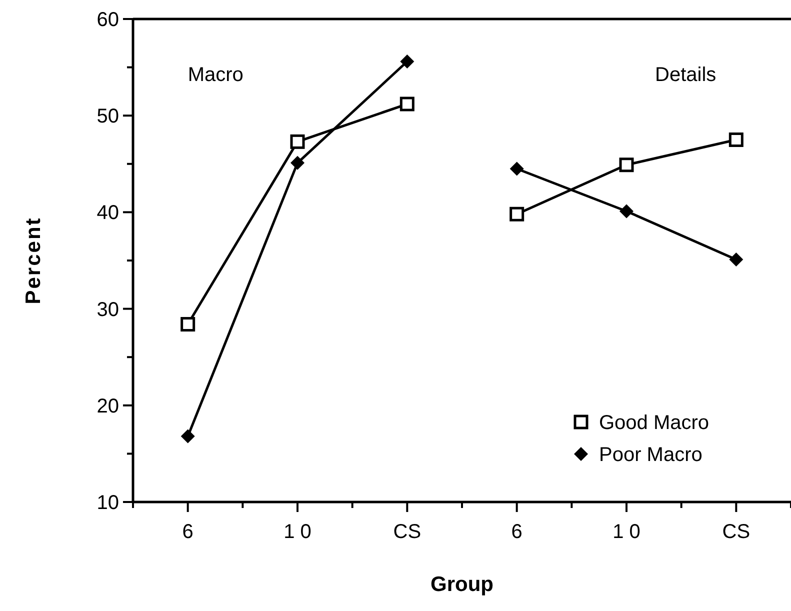  Describe the element at coordinates (107, 503) in the screenshot. I see `y-tick-label: 10` at that location.